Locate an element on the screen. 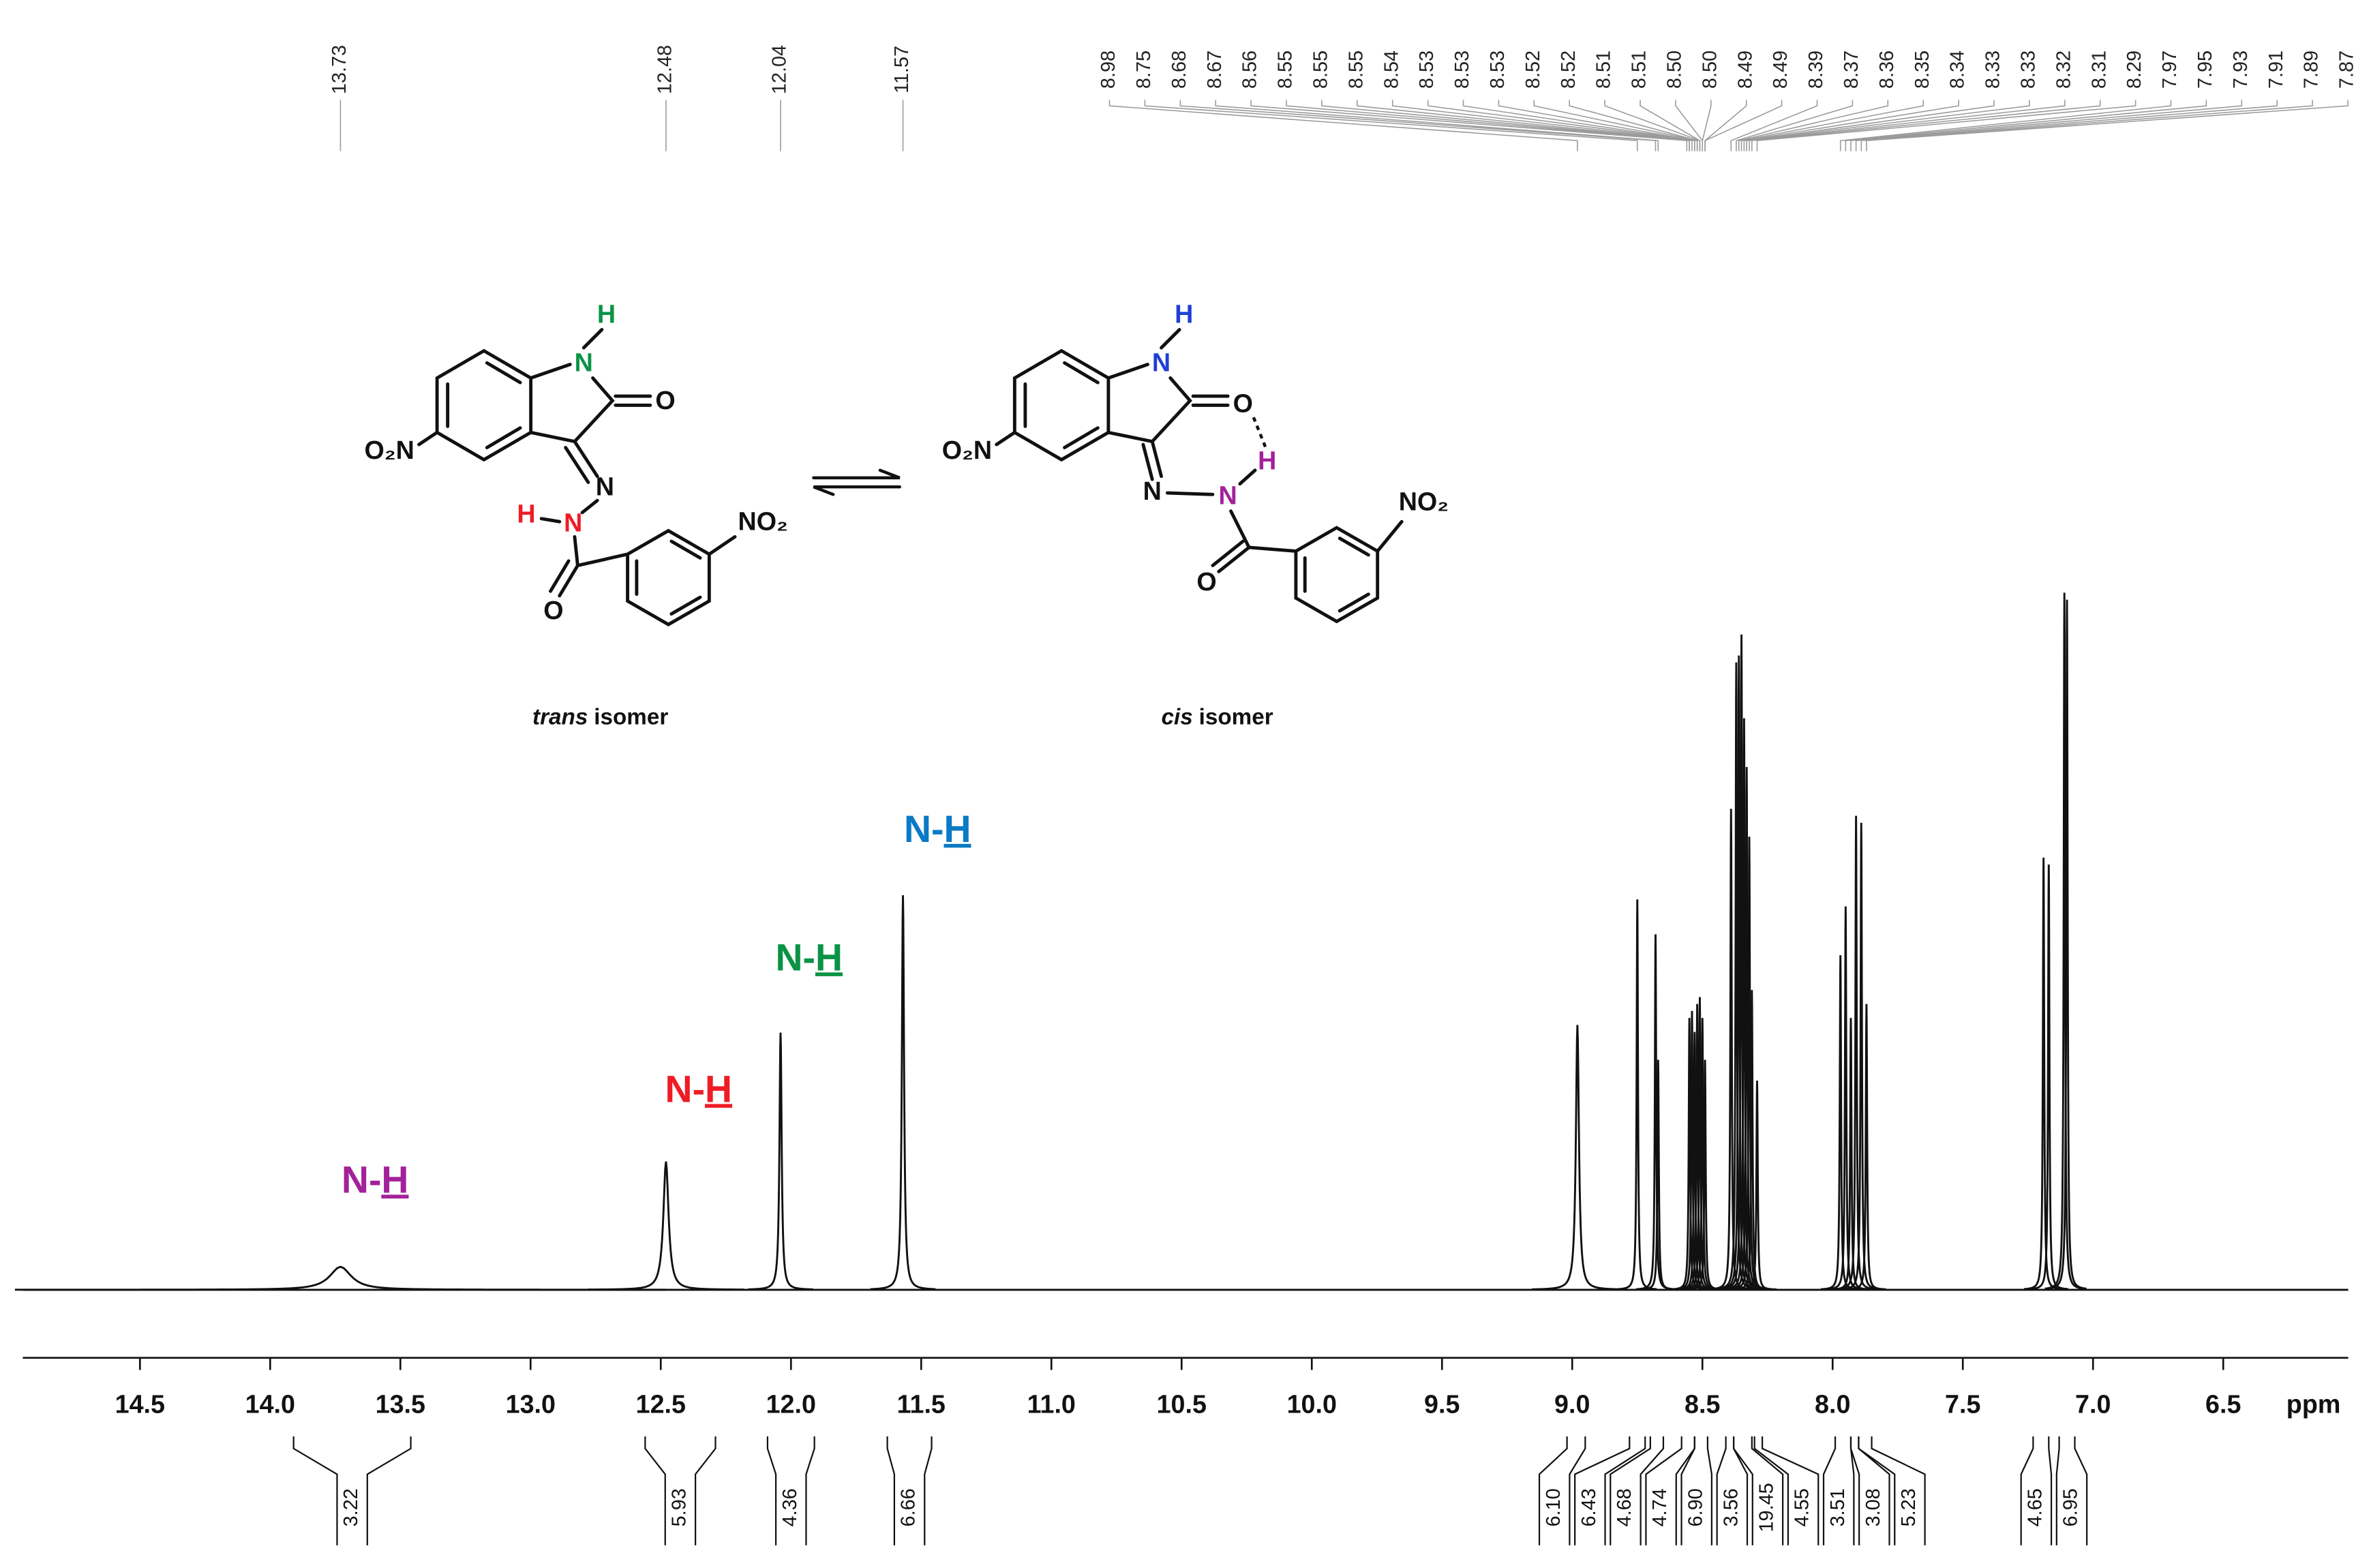 This screenshot has height=1568, width=2371. integral-label: 4.55 is located at coordinates (1802, 1507).